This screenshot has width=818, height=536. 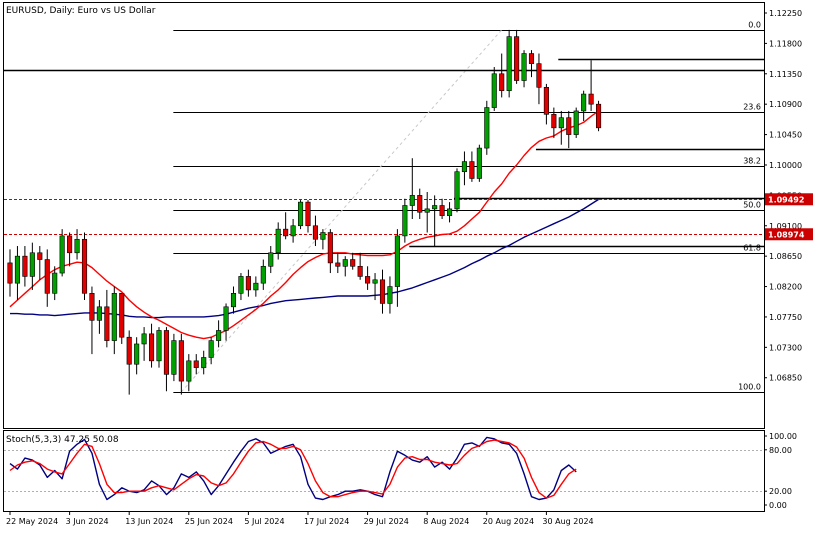 I want to click on stoch-axis-label: 100.00, so click(x=783, y=436).